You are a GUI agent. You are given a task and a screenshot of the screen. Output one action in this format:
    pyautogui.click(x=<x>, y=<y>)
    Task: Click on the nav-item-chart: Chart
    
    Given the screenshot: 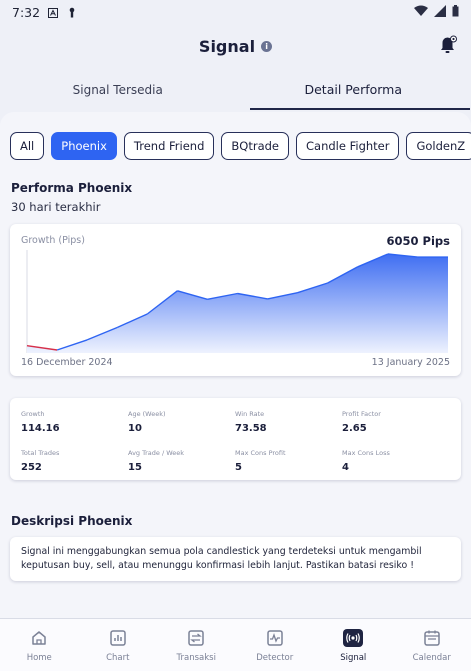 What is the action you would take?
    pyautogui.click(x=118, y=645)
    